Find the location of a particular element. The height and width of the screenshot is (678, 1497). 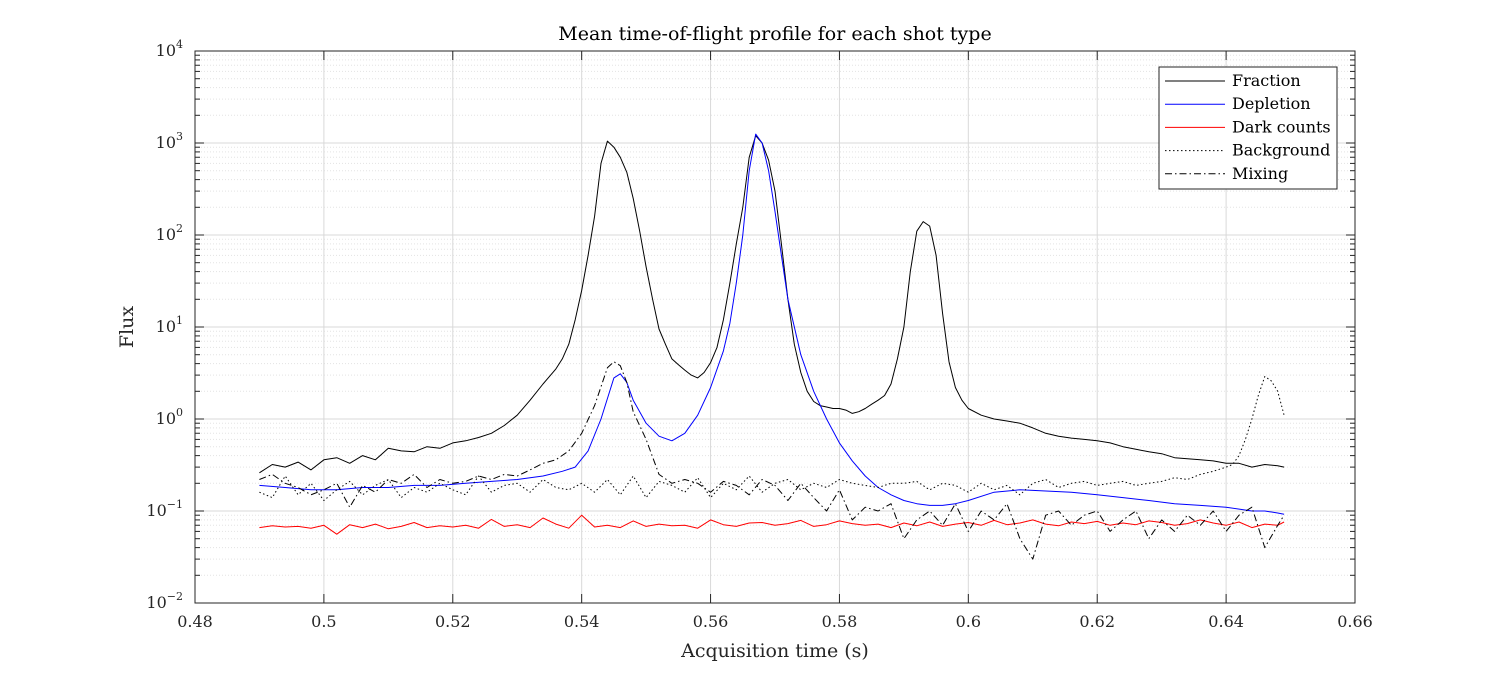

y-tick-label: 10⁰ is located at coordinates (169, 417).